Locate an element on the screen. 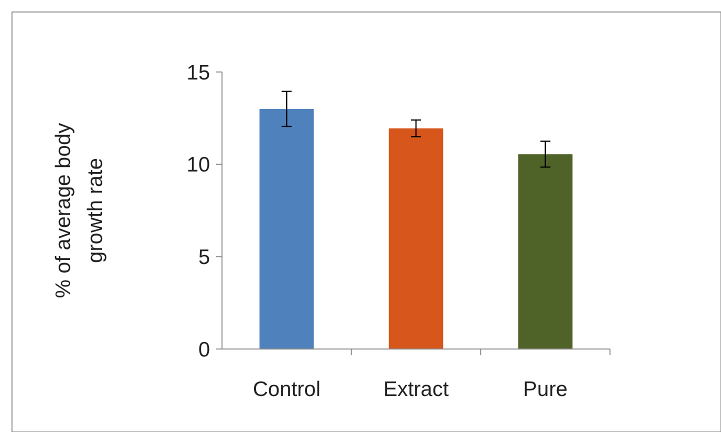 This screenshot has height=432, width=721. y-tick-label: 5 is located at coordinates (204, 258).